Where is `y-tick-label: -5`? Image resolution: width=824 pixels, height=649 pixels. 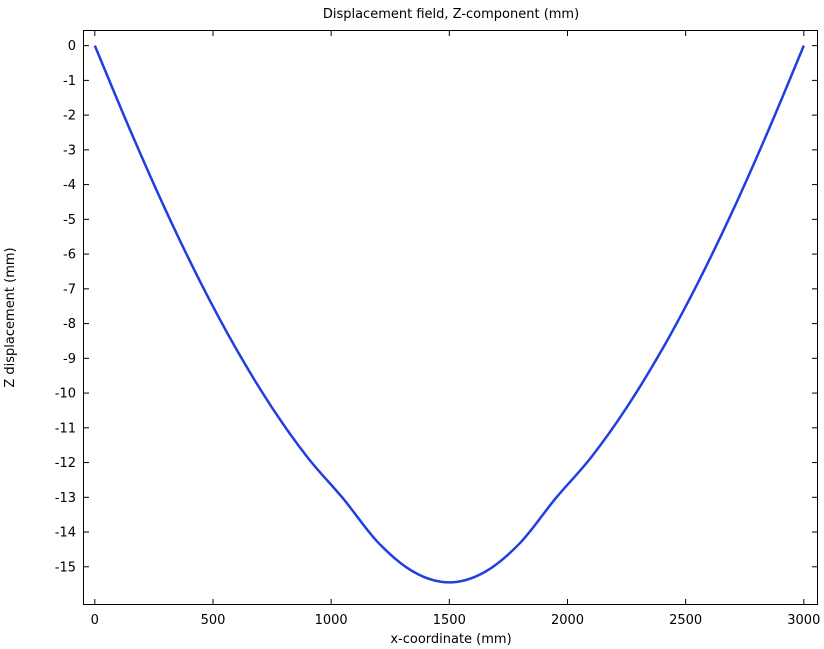 y-tick-label: -5 is located at coordinates (69, 220).